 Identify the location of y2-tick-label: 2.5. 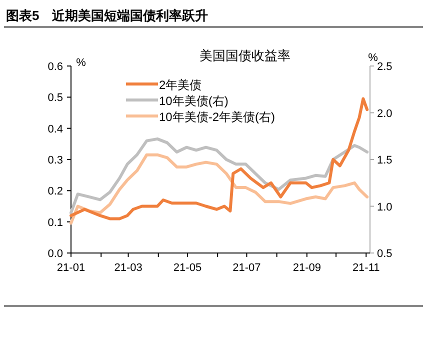
(384, 67).